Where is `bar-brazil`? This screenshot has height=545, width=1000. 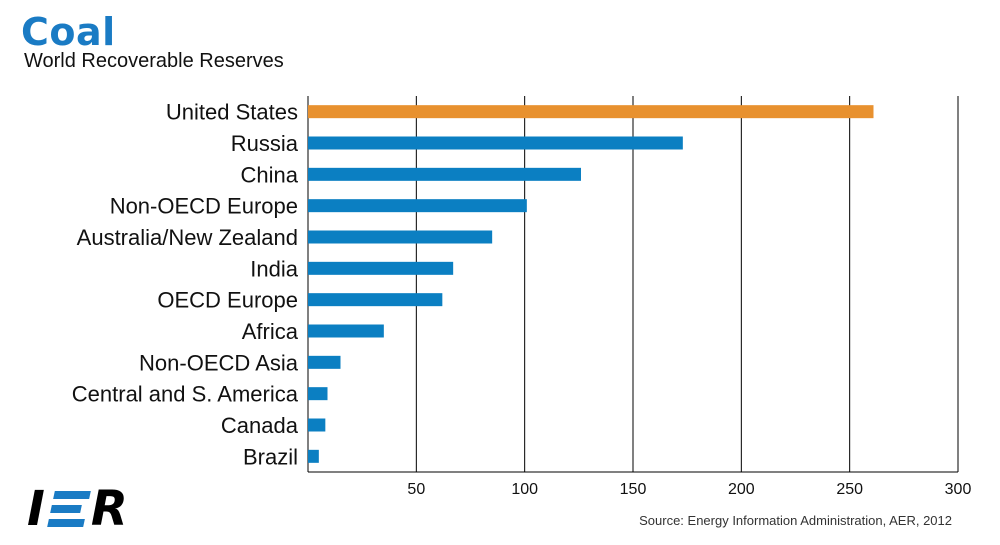 bar-brazil is located at coordinates (313, 456).